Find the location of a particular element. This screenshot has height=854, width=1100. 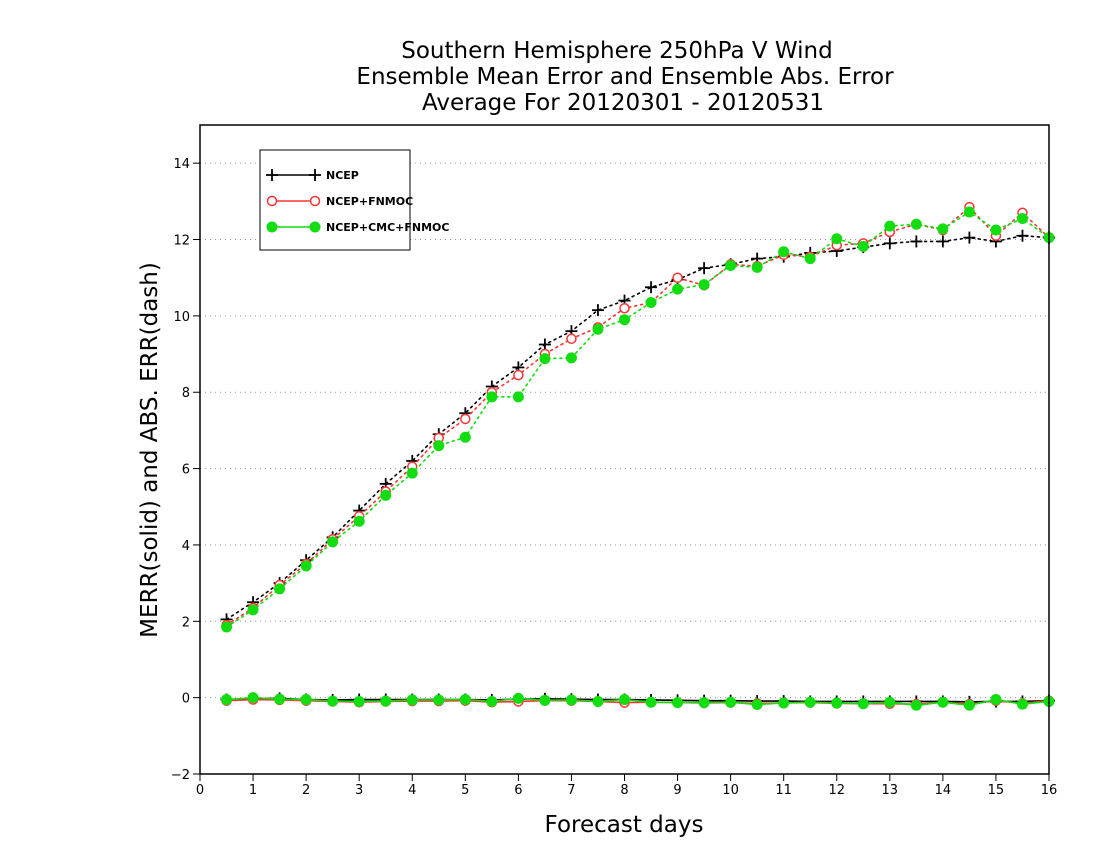

legend: NCEP NCEP+FNMOC NCEP+CMC+FNMOC is located at coordinates (354, 200).